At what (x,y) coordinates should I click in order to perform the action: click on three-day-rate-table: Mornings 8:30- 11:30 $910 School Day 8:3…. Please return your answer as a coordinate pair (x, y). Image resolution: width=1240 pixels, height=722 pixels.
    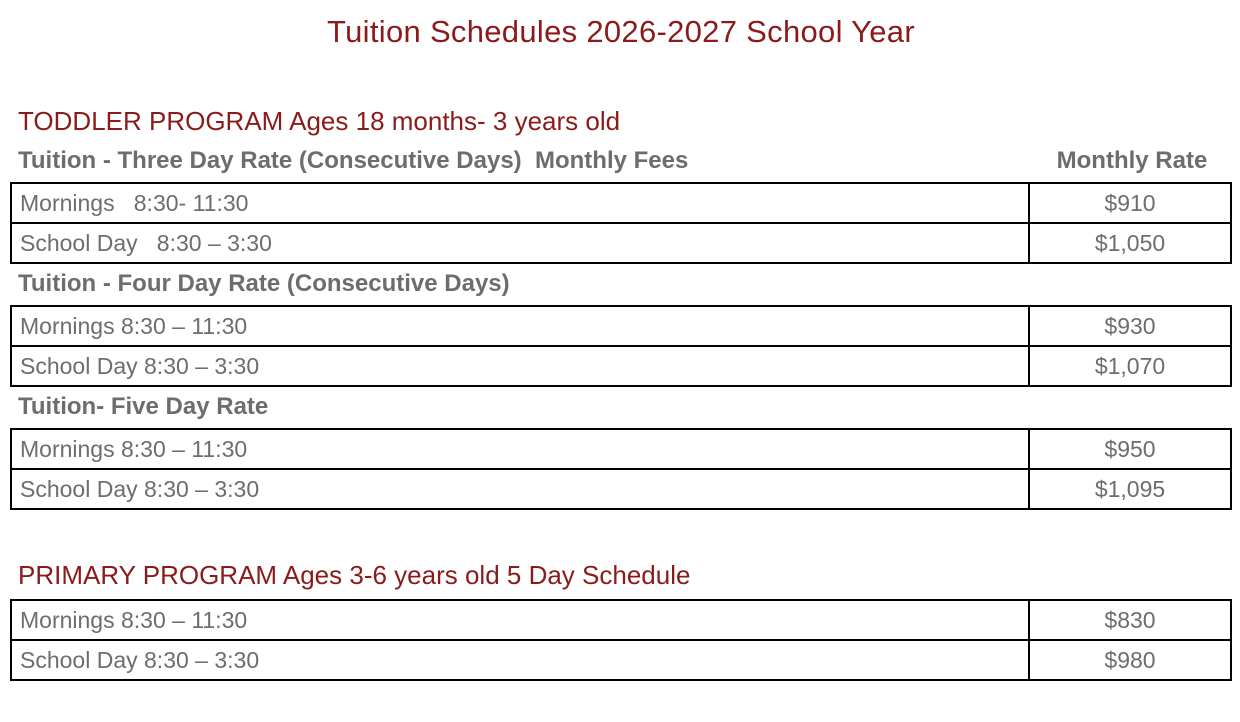
    Looking at the image, I should click on (621, 223).